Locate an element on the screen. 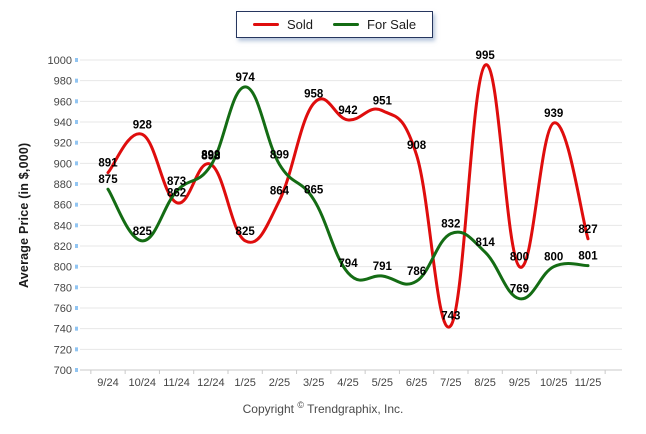  data-label: 743 is located at coordinates (450, 317).